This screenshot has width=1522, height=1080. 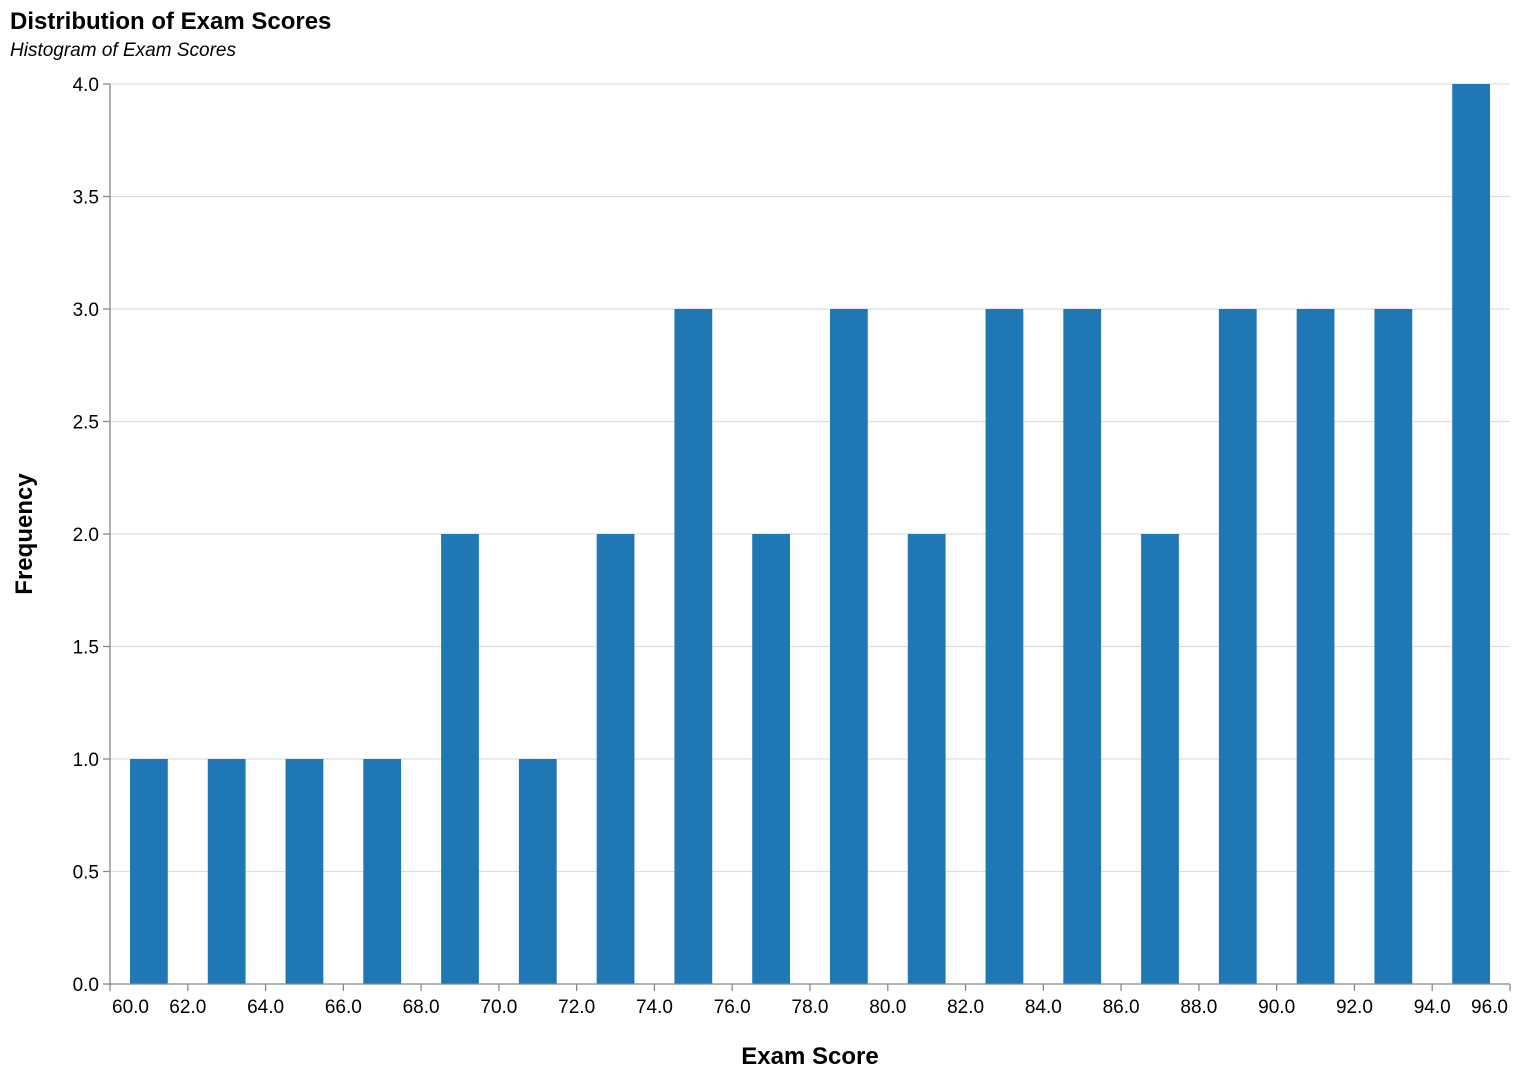 I want to click on y-axis-title: Frequency, so click(x=24, y=534).